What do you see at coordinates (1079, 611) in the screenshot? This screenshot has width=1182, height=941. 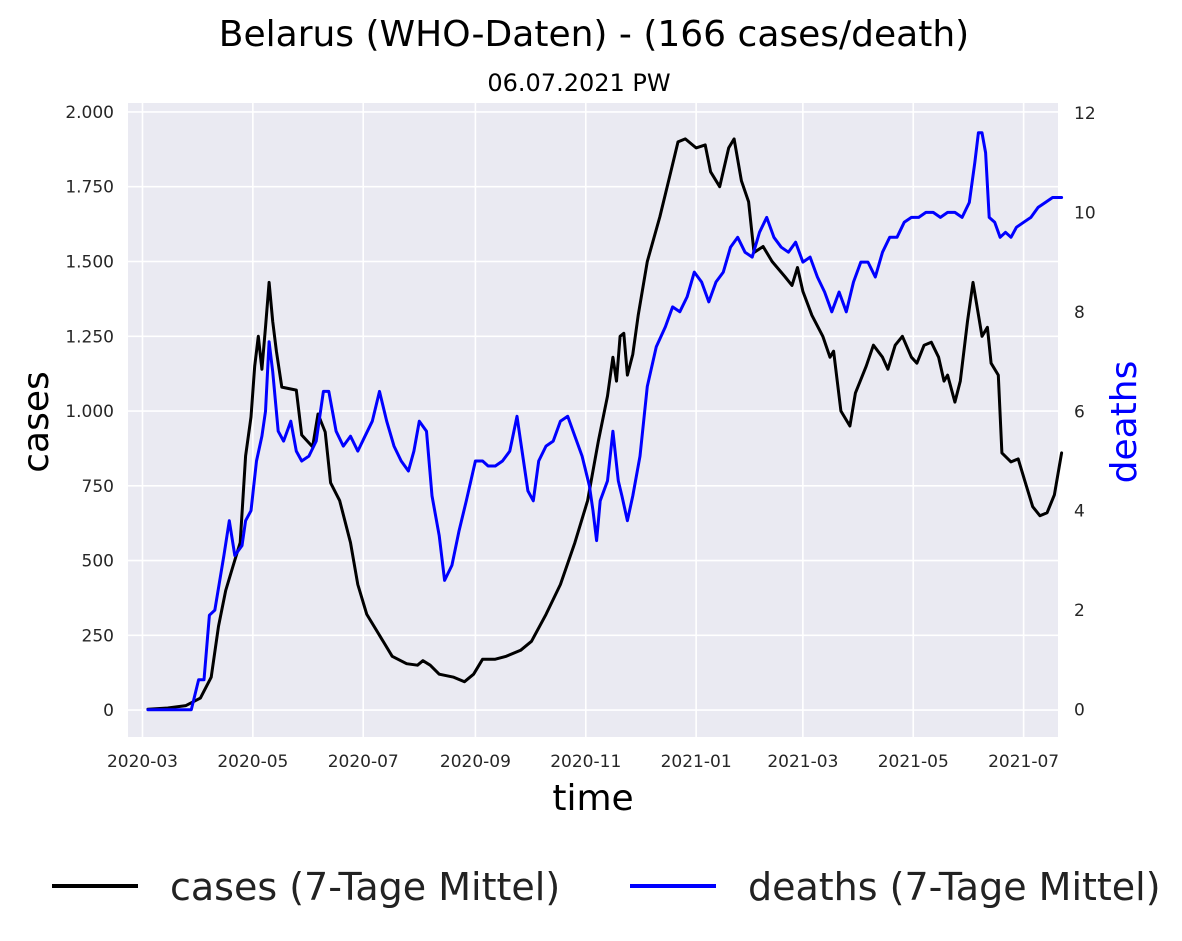 I see `y2-tick-label: 2` at bounding box center [1079, 611].